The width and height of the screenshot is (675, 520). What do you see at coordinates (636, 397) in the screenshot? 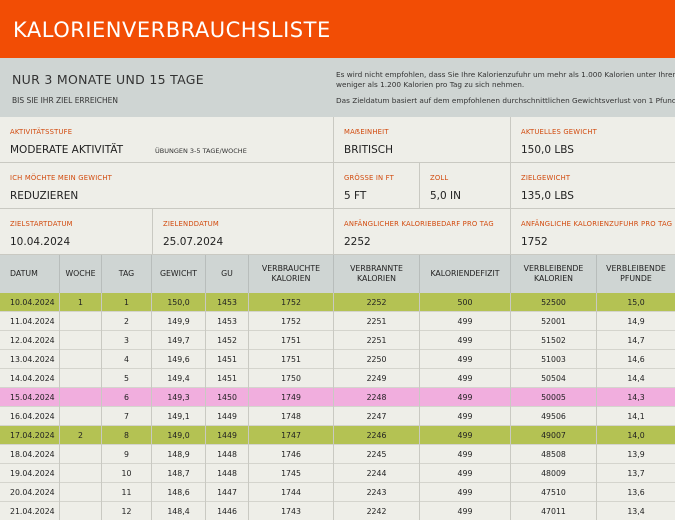
I see `cell-verbleibende-pfunde: 14,3` at bounding box center [636, 397].